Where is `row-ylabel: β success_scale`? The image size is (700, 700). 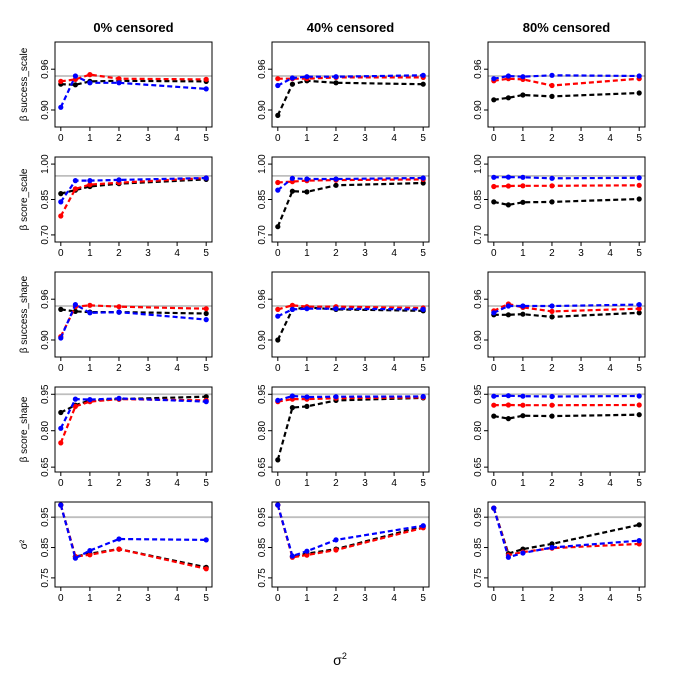 row-ylabel: β success_scale is located at coordinates (24, 84).